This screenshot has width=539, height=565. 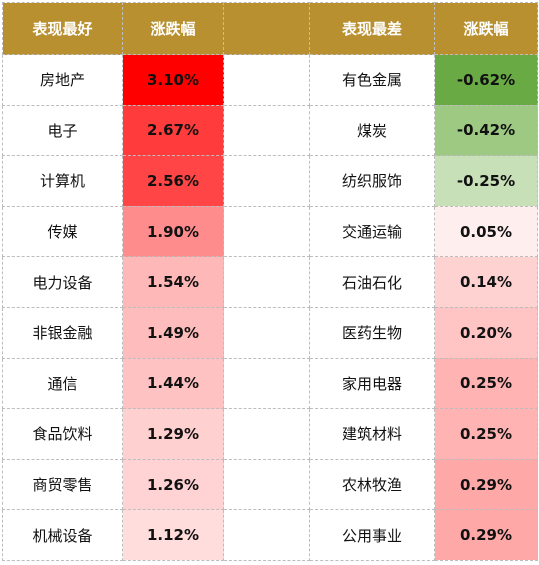 I want to click on best-sector-change: 1.29%, so click(x=173, y=434).